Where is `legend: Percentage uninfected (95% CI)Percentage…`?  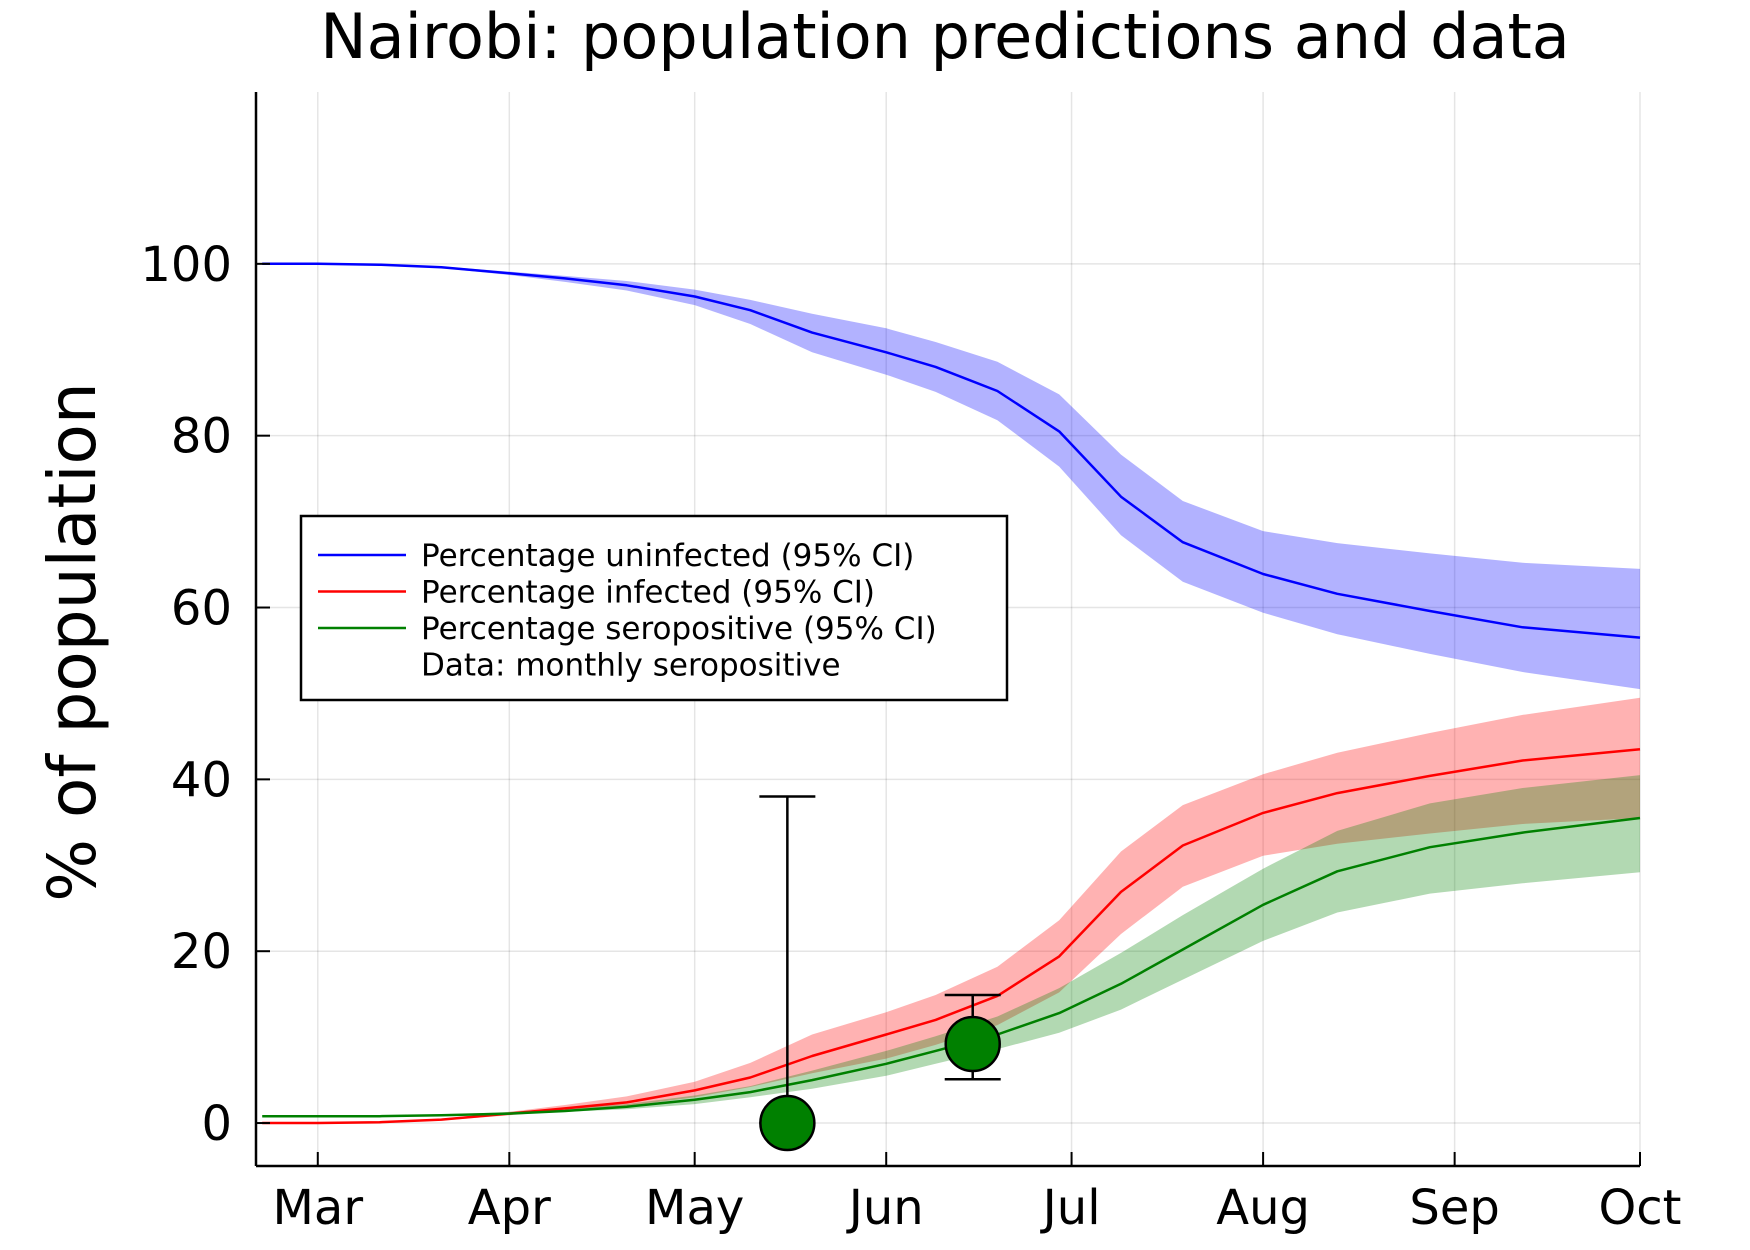
legend: Percentage uninfected (95% CI)Percentage… is located at coordinates (654, 608).